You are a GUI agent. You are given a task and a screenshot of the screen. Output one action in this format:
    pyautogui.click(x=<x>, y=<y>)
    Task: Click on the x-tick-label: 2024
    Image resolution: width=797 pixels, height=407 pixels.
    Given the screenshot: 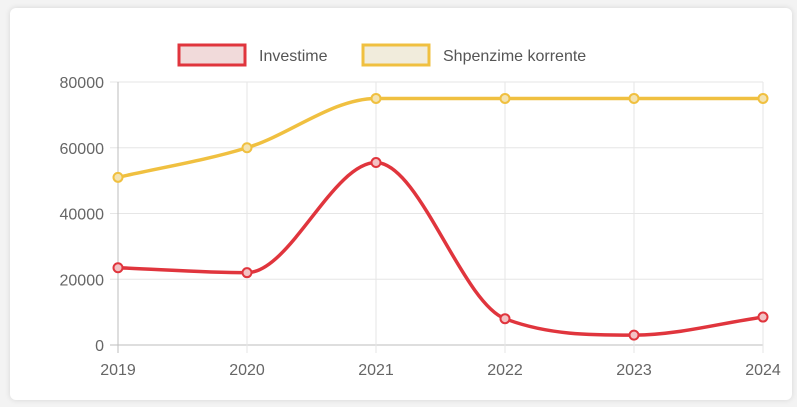 What is the action you would take?
    pyautogui.click(x=763, y=370)
    